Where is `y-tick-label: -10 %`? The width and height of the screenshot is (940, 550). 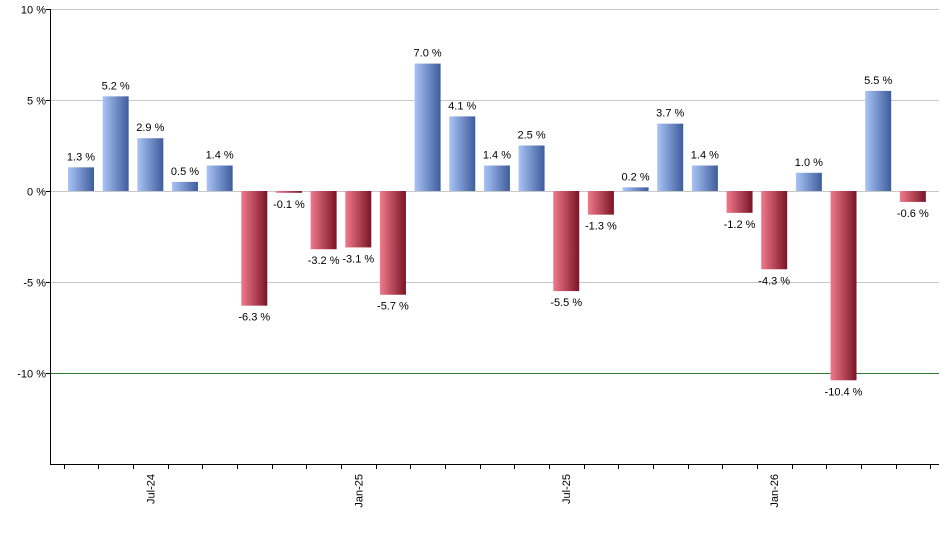 y-tick-label: -10 % is located at coordinates (31, 375).